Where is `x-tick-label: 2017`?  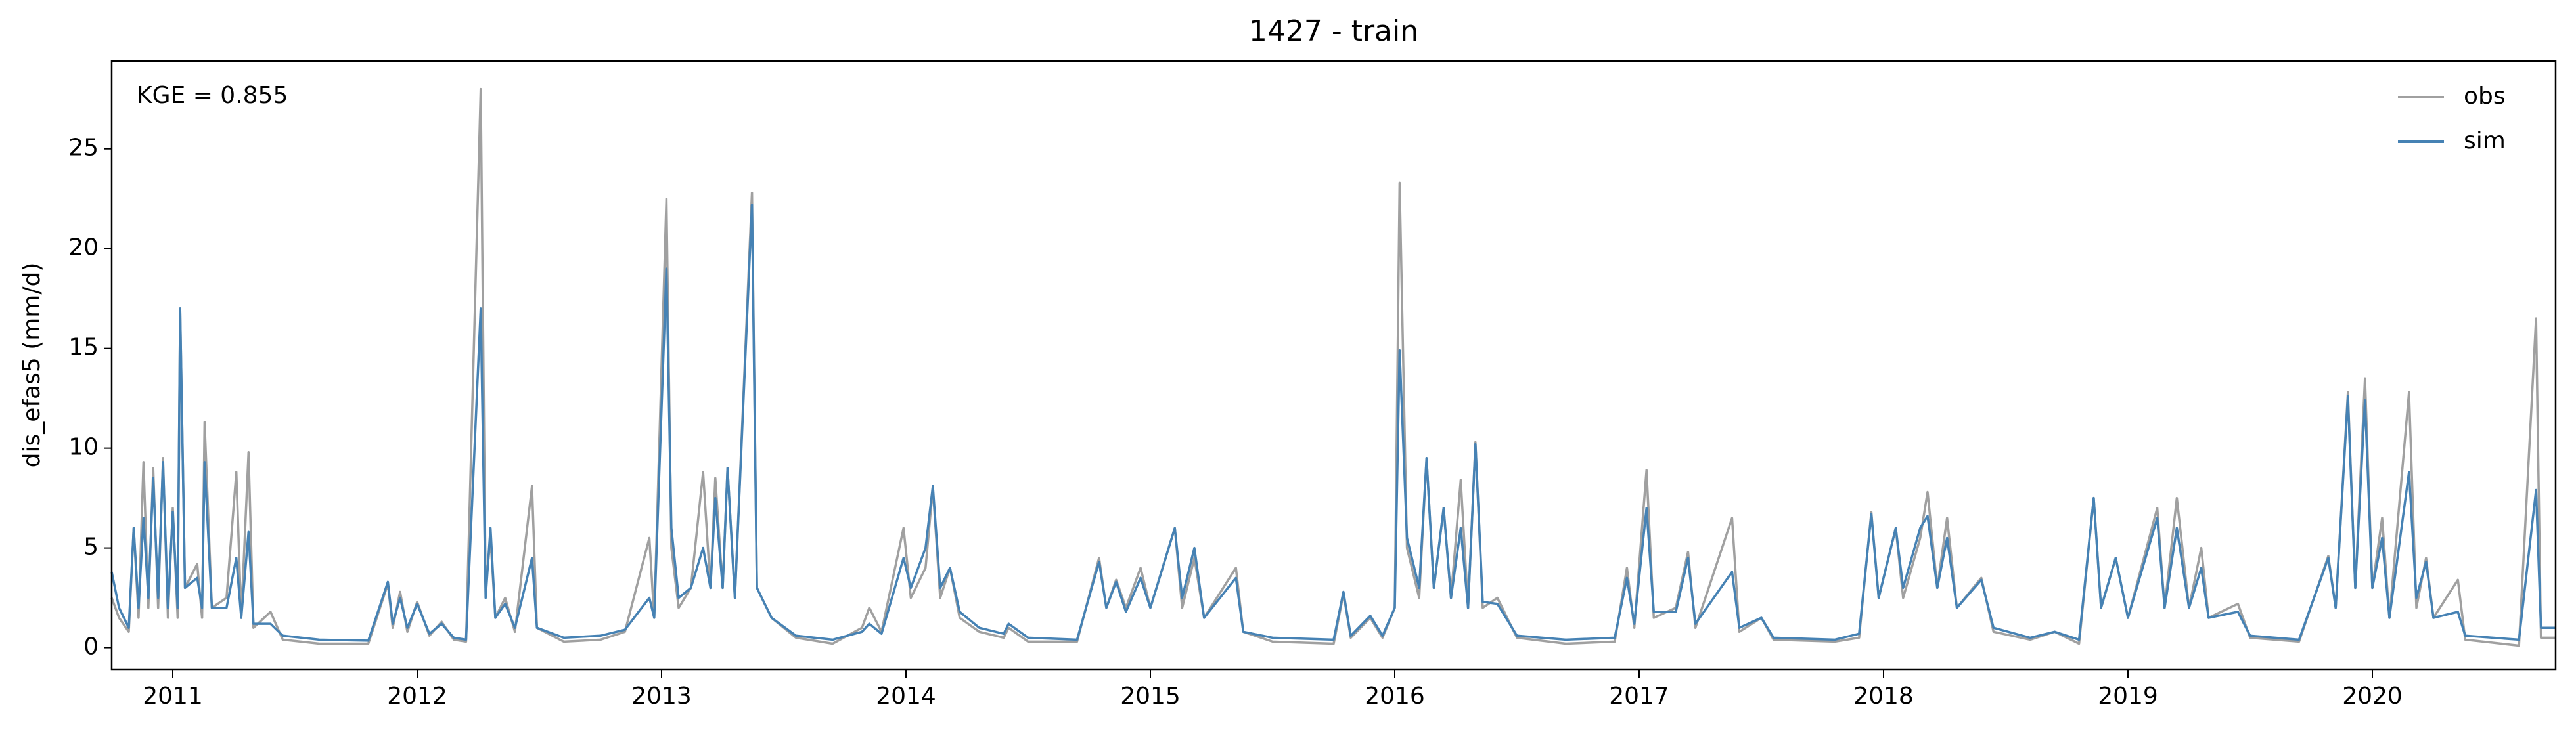 x-tick-label: 2017 is located at coordinates (1639, 696).